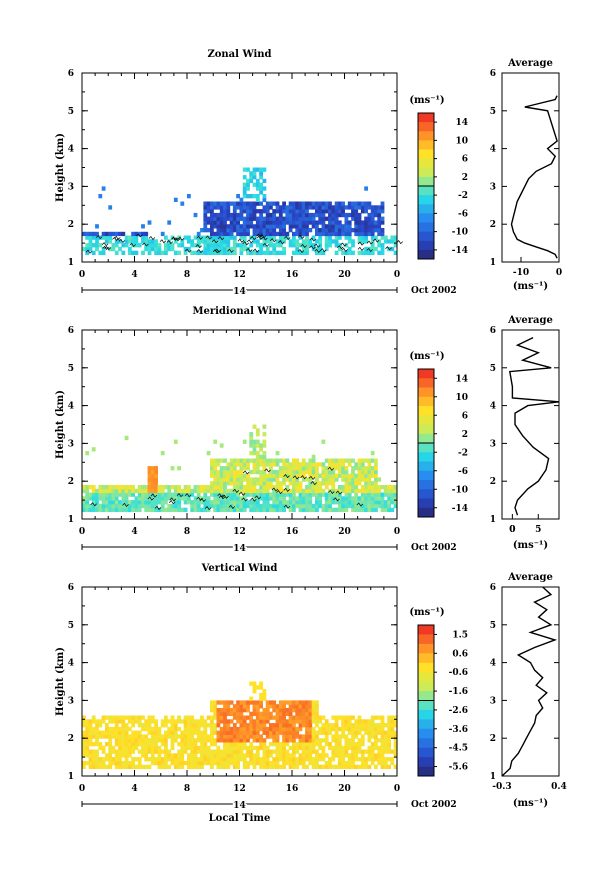 This screenshot has height=873, width=616. Describe the element at coordinates (239, 292) in the screenshot. I see `date-day-label: 14` at that location.